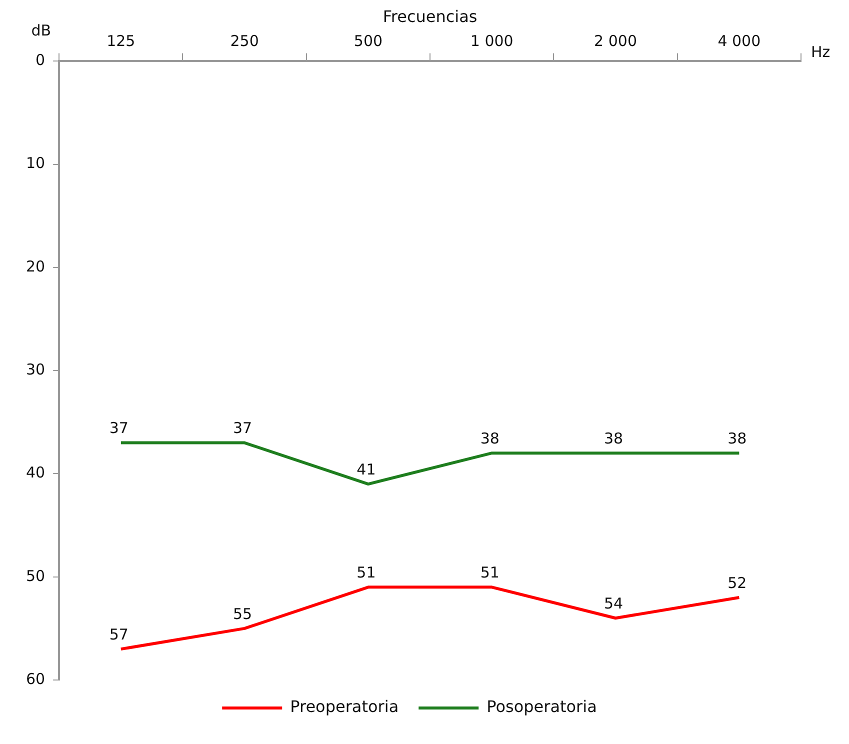 The image size is (849, 744). I want to click on y-tick-label: 40, so click(36, 473).